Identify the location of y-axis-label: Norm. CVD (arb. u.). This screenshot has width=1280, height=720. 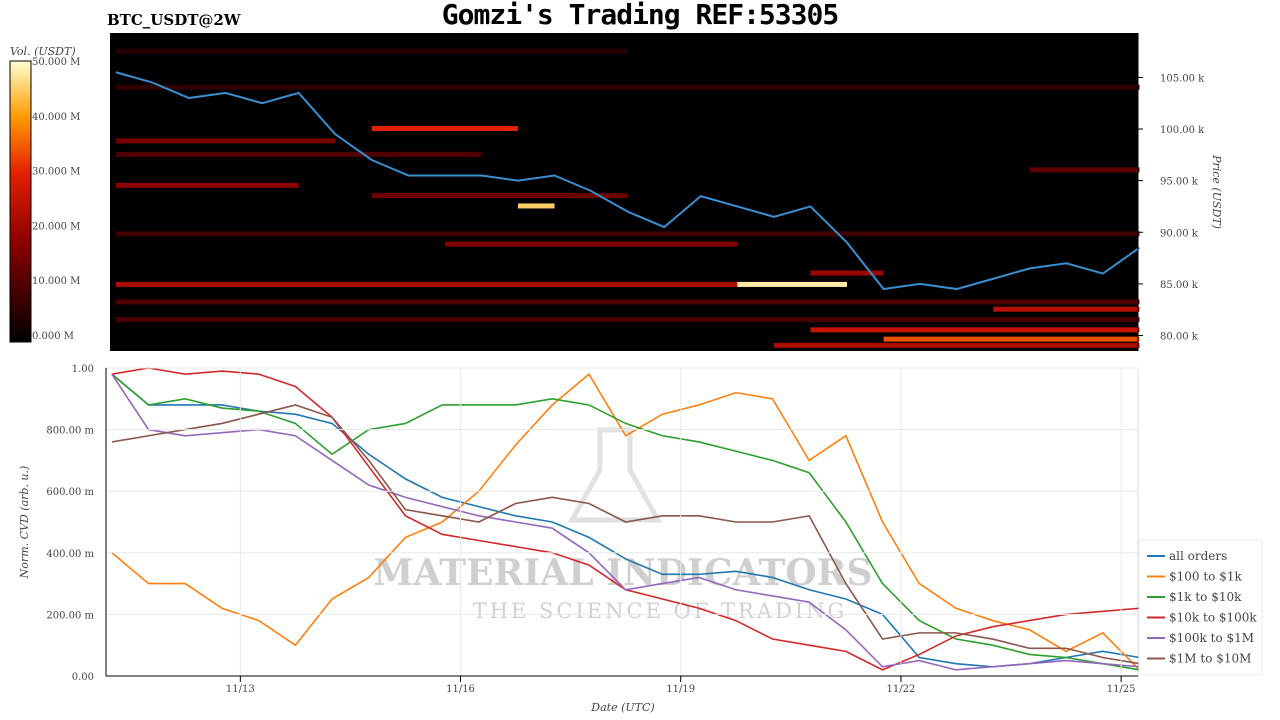
(24, 523).